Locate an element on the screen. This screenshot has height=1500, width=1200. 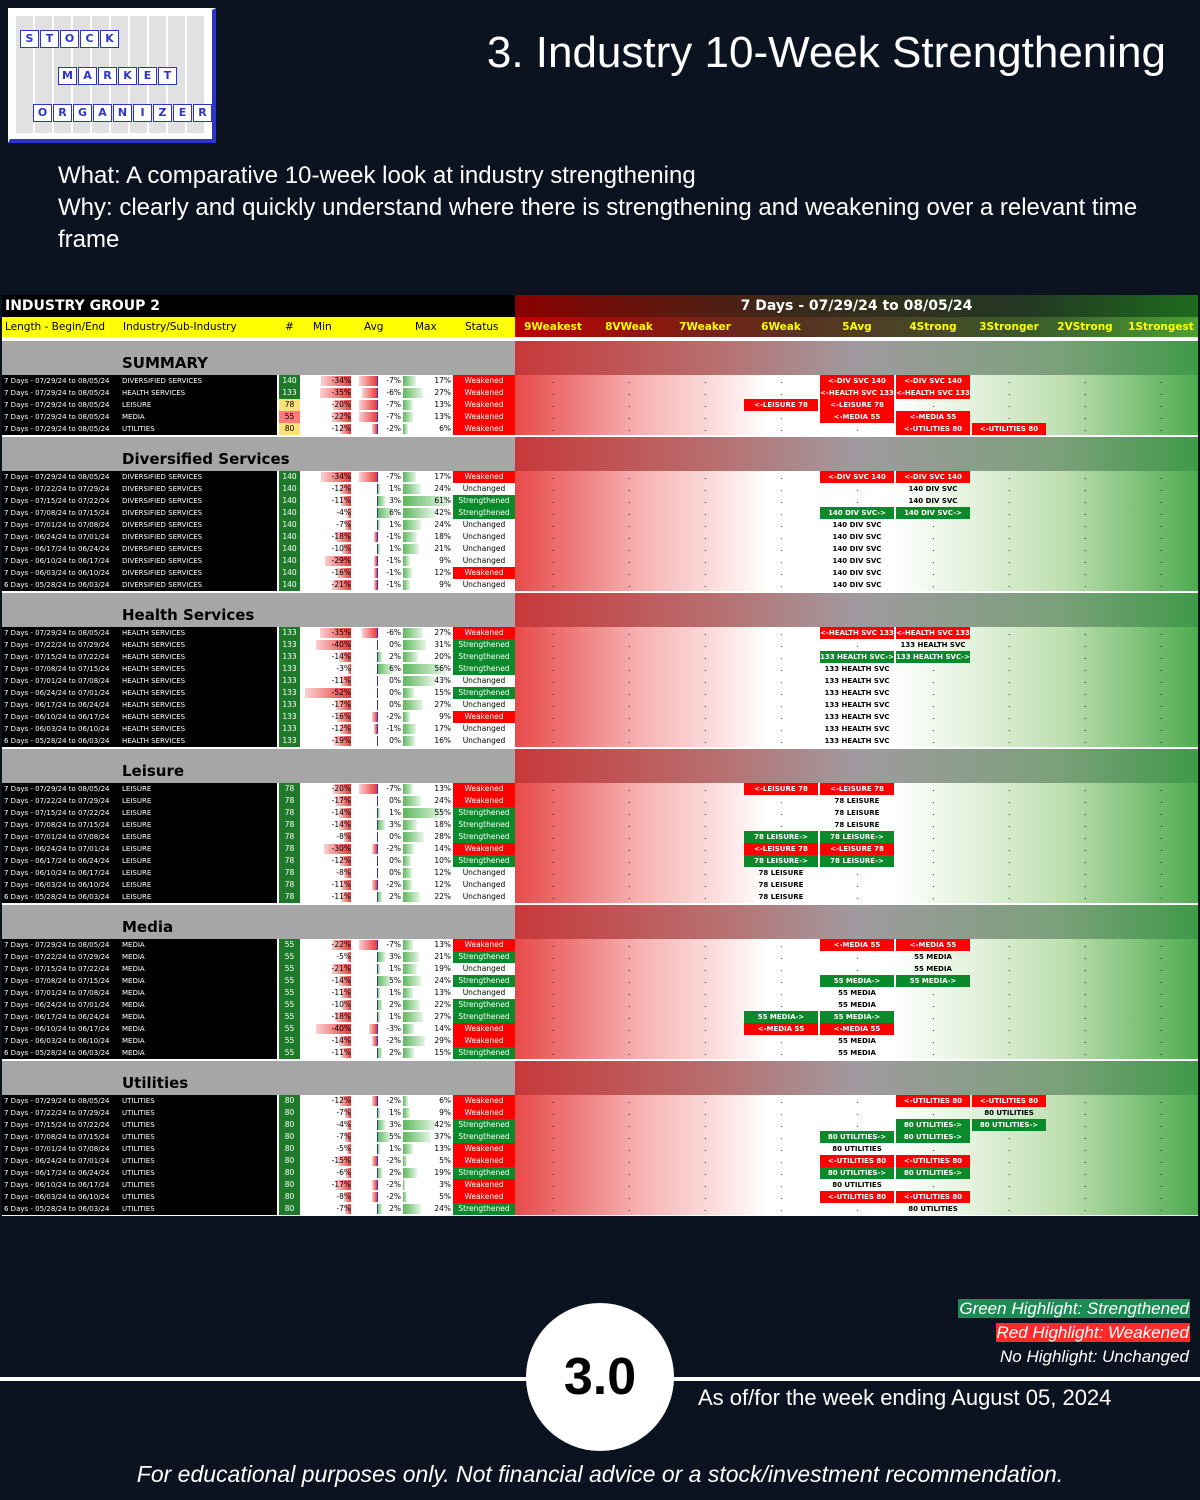
rank-cell: 140 DIV SVC-> is located at coordinates (933, 513).